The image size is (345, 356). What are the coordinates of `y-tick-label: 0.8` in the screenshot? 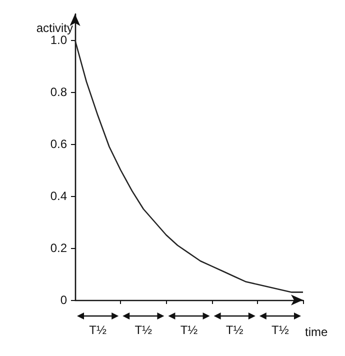 It's located at (59, 92).